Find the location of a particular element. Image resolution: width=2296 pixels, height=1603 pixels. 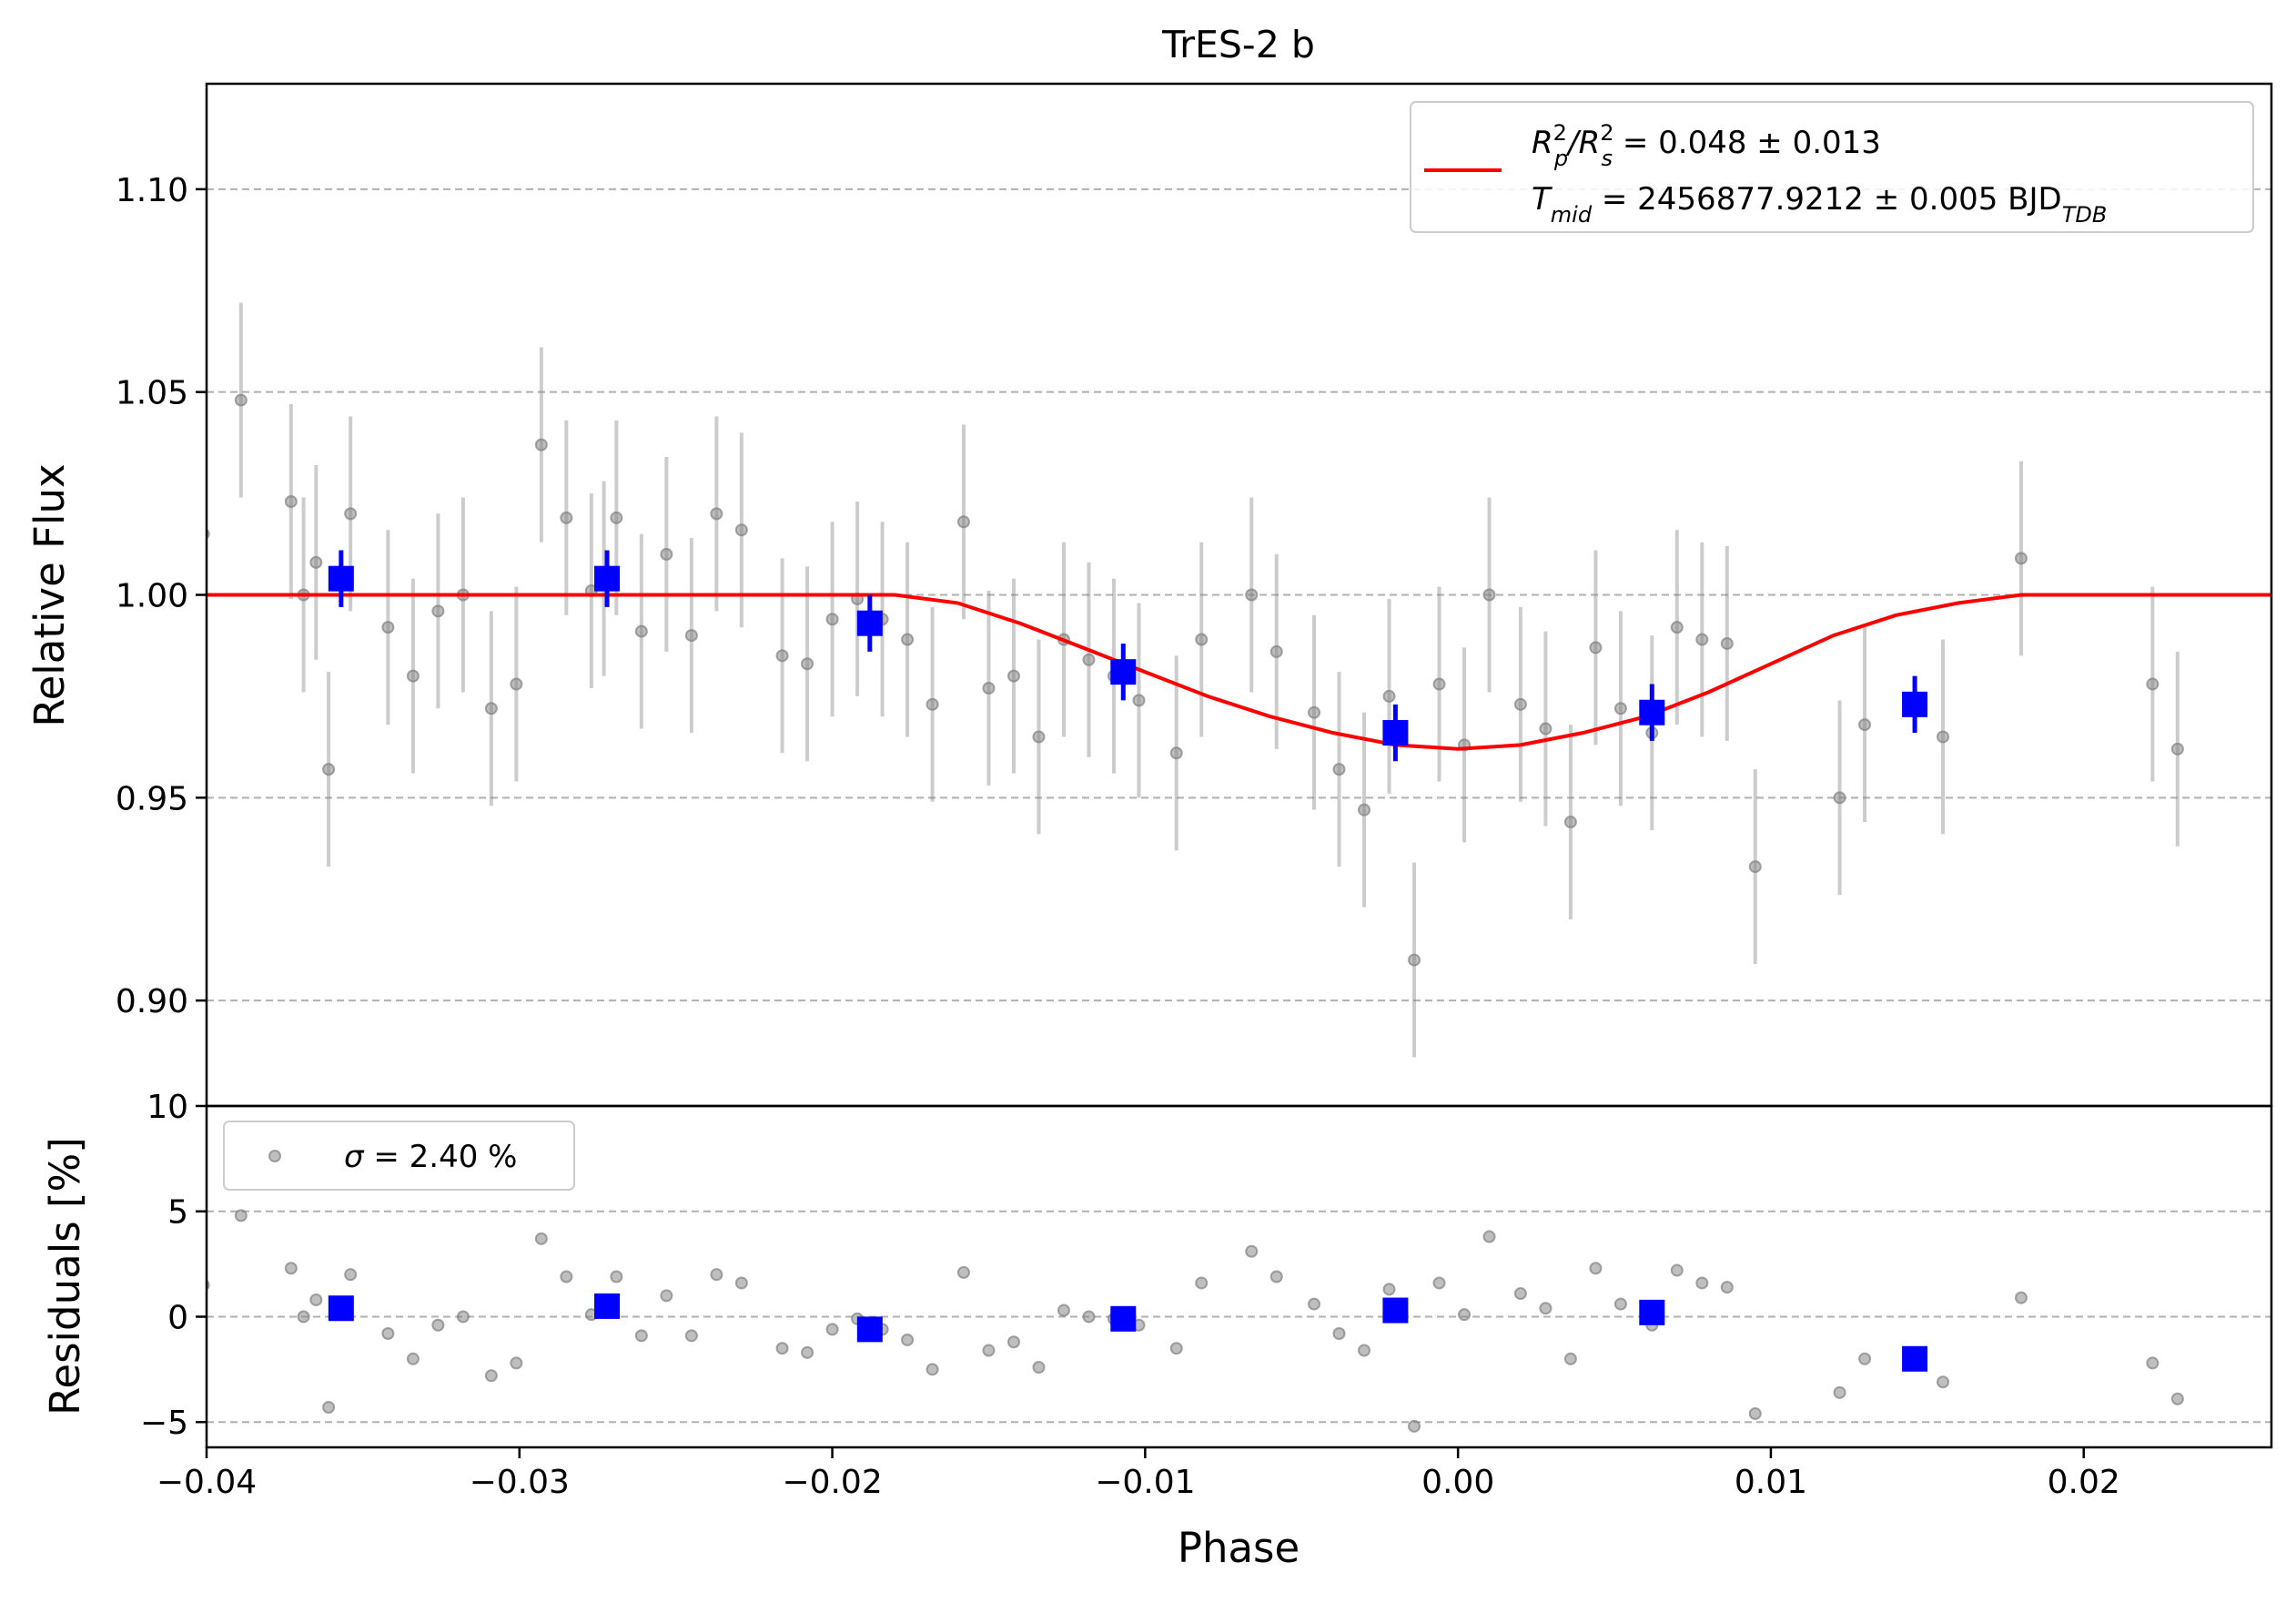

main-y-tick-label: 1.05 is located at coordinates (152, 393).